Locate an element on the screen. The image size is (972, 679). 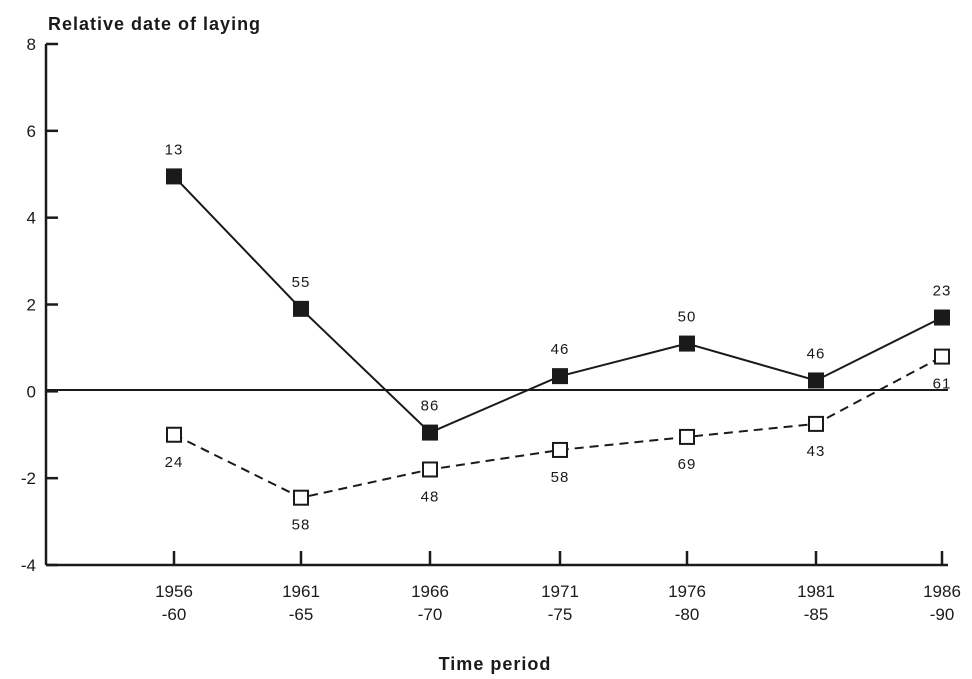
x-tick-label-range: -75 is located at coordinates (560, 614).